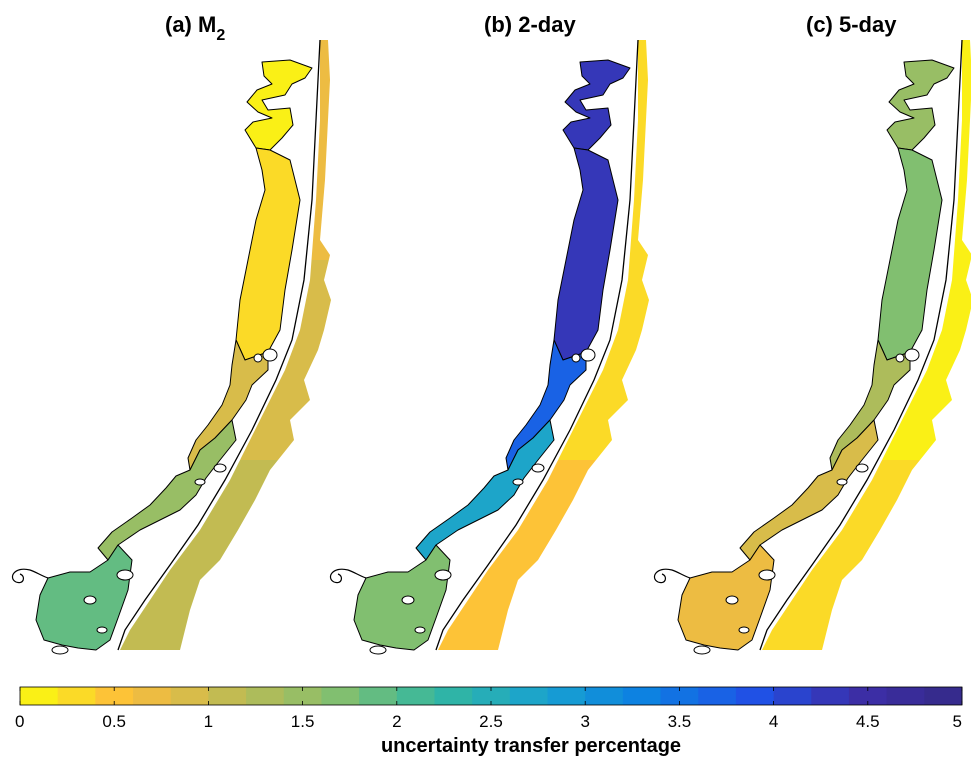 The width and height of the screenshot is (971, 762). I want to click on colorbar-tick-label: 4.5, so click(868, 721).